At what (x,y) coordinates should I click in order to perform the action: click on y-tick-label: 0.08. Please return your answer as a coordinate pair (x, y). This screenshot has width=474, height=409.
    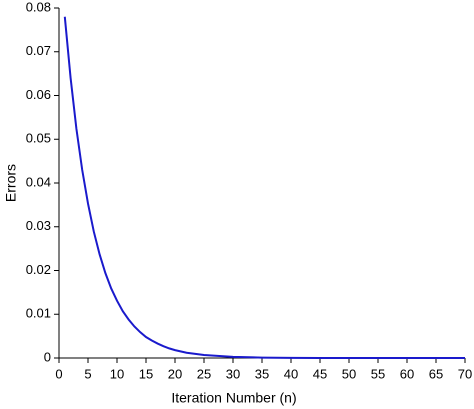
    Looking at the image, I should click on (38, 7).